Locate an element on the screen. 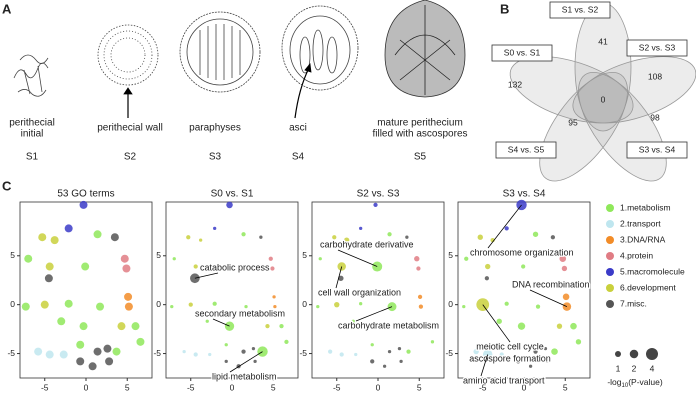 The image size is (696, 415). annotation: DNA recombination is located at coordinates (551, 284).